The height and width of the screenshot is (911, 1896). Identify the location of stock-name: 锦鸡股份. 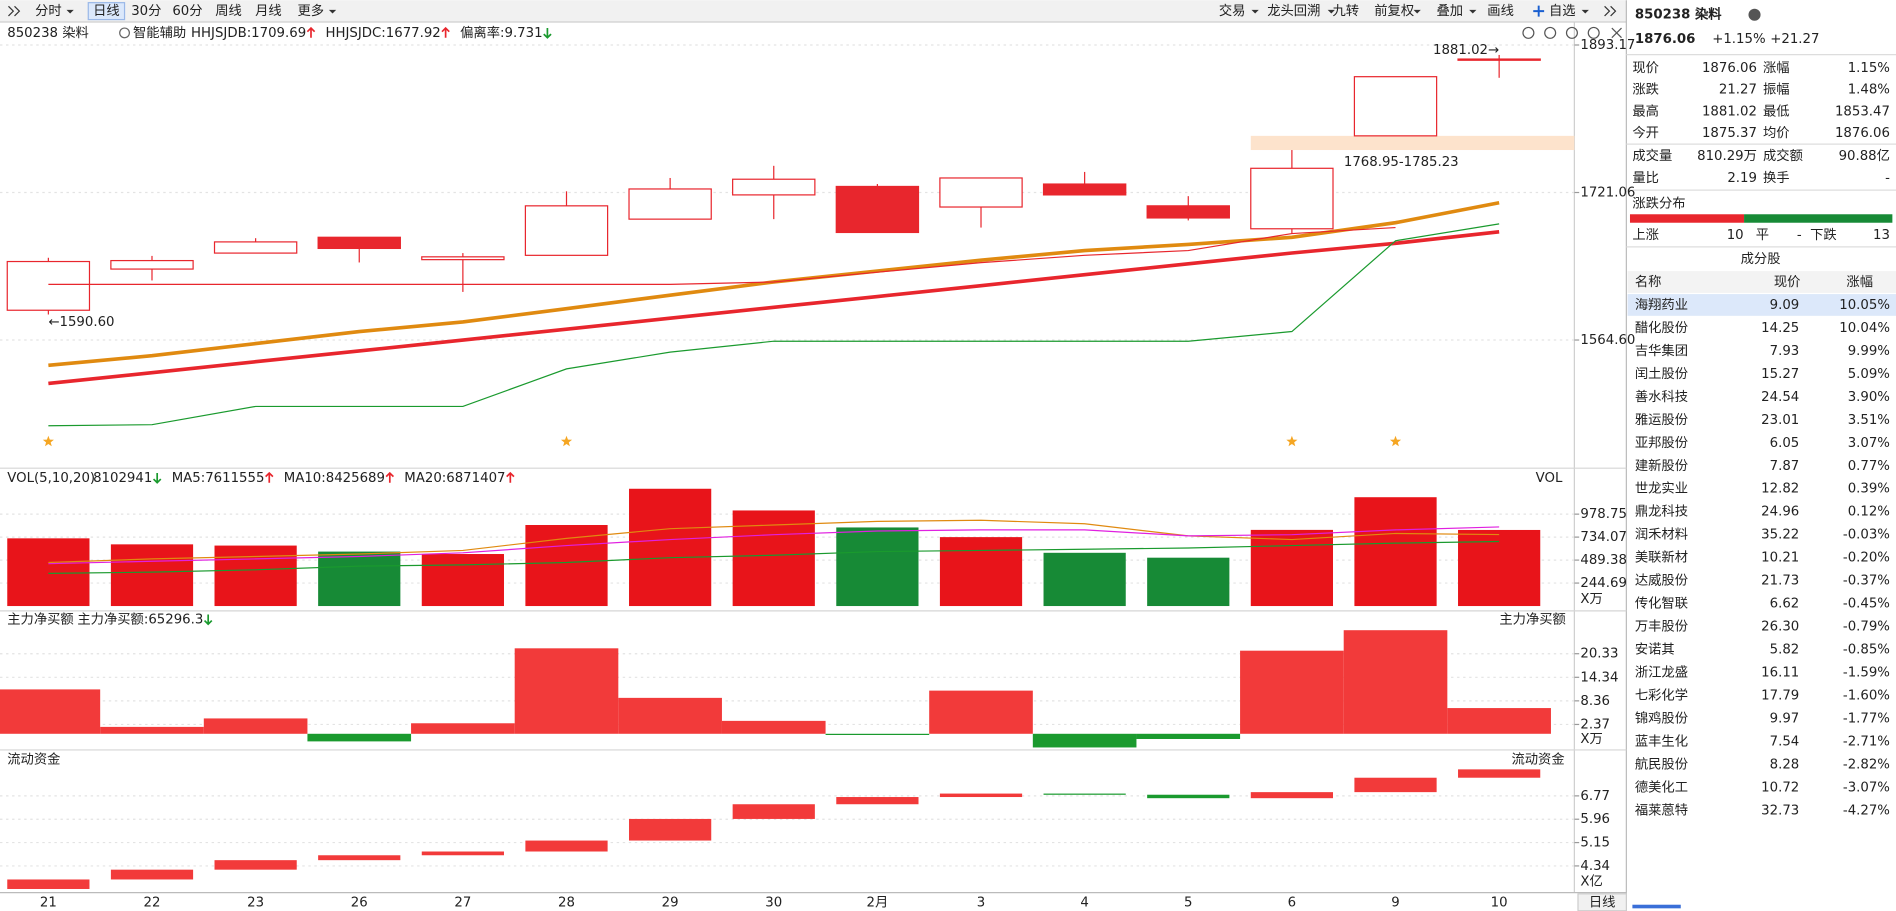
(1661, 717).